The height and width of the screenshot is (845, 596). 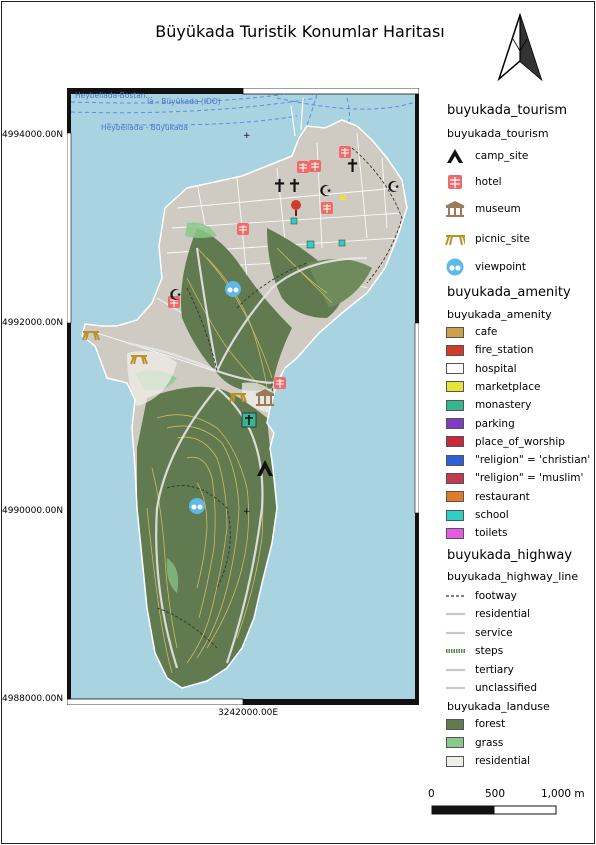 I want to click on legend-item-amenity: toilets, so click(x=476, y=533).